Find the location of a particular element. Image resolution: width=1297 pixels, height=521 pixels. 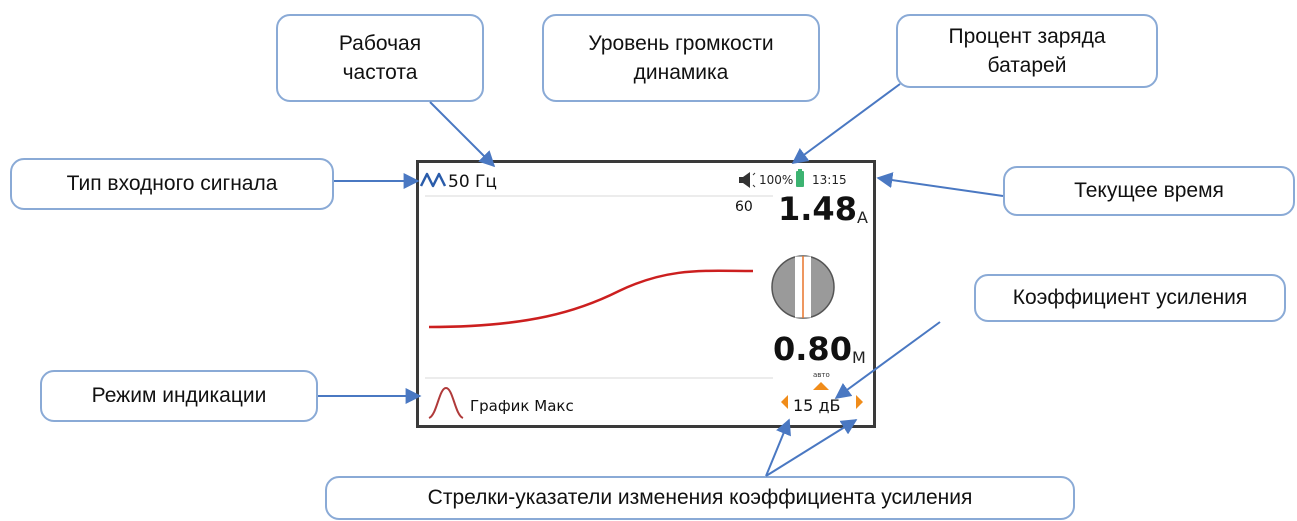

callout-frequency-text: Рабочая частота is located at coordinates (380, 57).